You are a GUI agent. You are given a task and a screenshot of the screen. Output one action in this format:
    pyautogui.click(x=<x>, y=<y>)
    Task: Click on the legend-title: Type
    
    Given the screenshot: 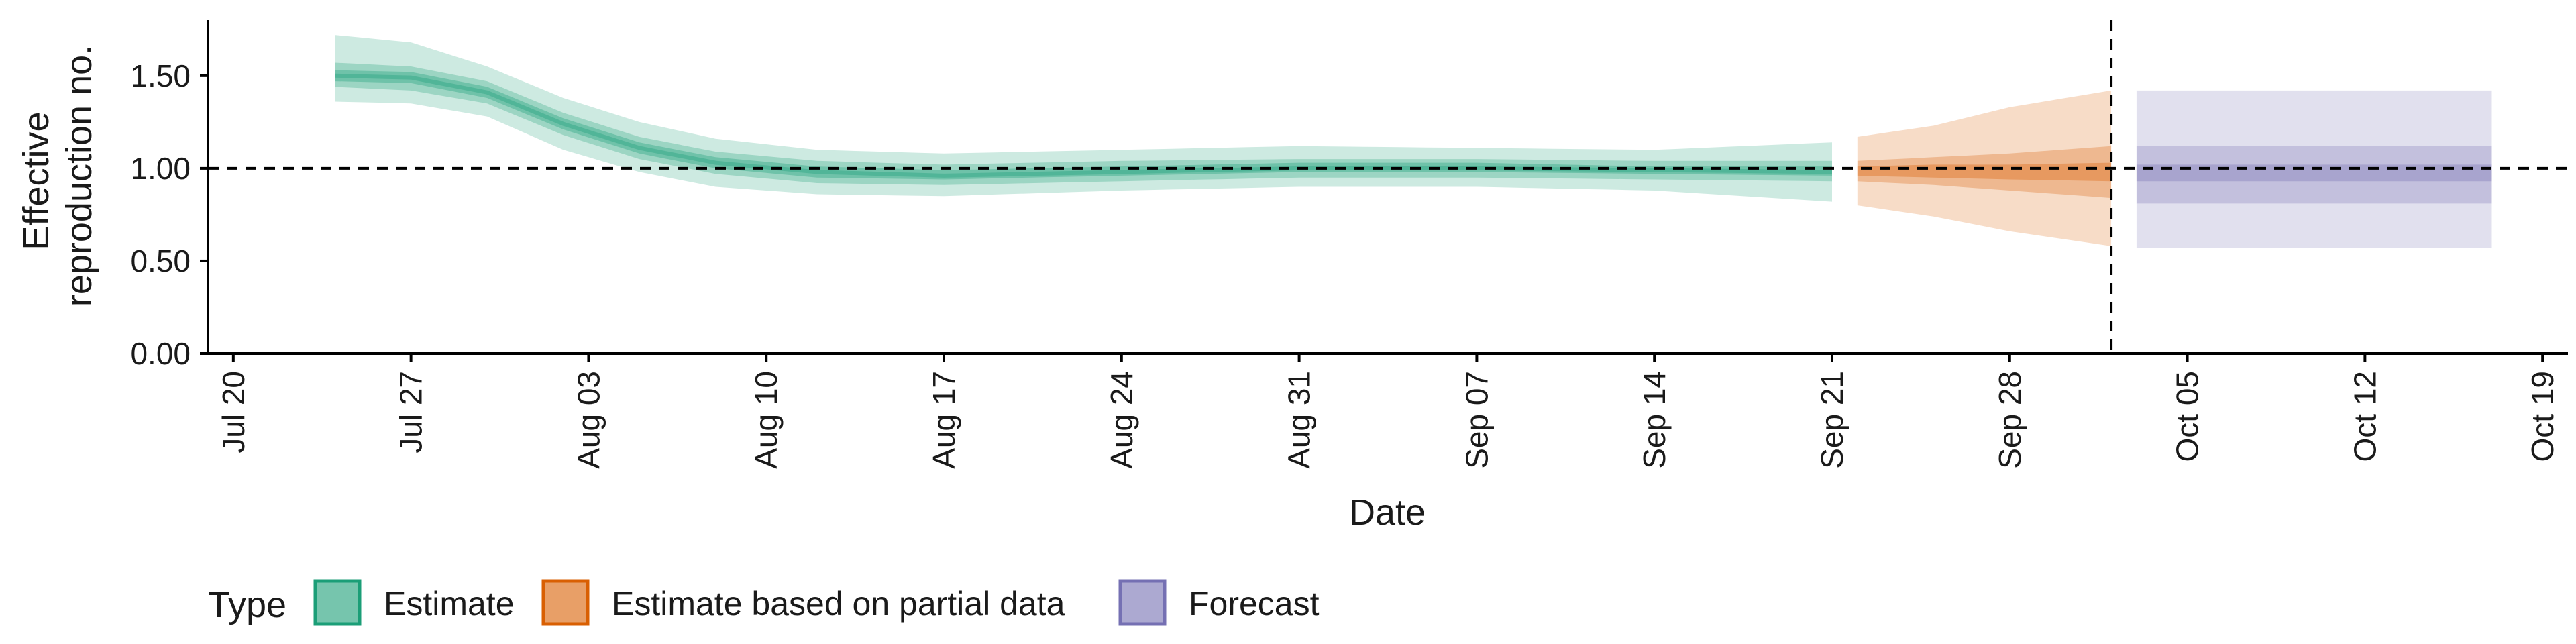 What is the action you would take?
    pyautogui.click(x=247, y=605)
    